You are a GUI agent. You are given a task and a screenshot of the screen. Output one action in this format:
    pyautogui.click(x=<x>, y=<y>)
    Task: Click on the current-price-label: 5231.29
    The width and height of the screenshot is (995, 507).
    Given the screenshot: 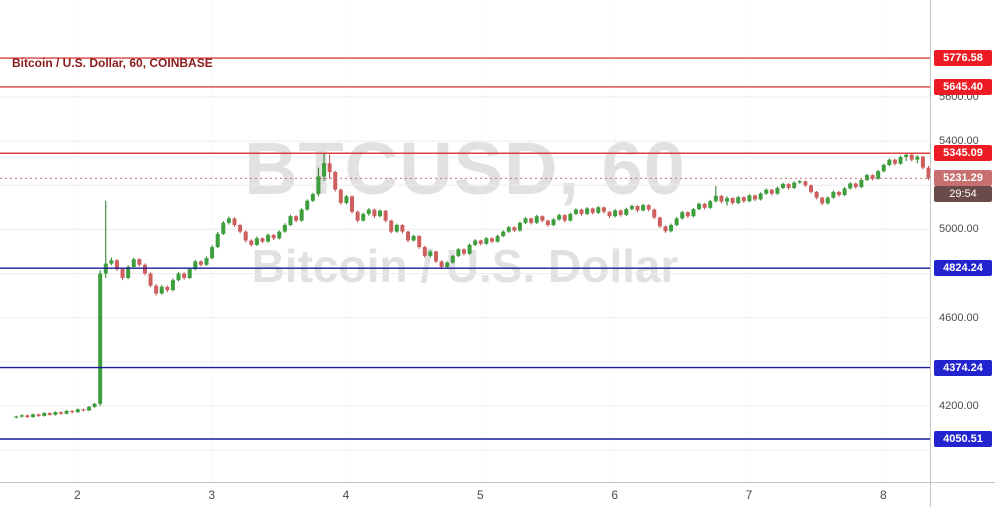 What is the action you would take?
    pyautogui.click(x=963, y=178)
    